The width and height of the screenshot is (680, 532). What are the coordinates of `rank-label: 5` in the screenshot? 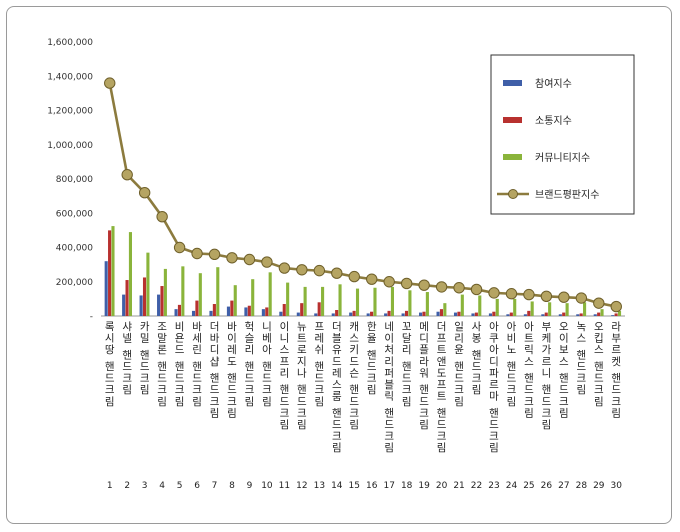 It's located at (180, 486).